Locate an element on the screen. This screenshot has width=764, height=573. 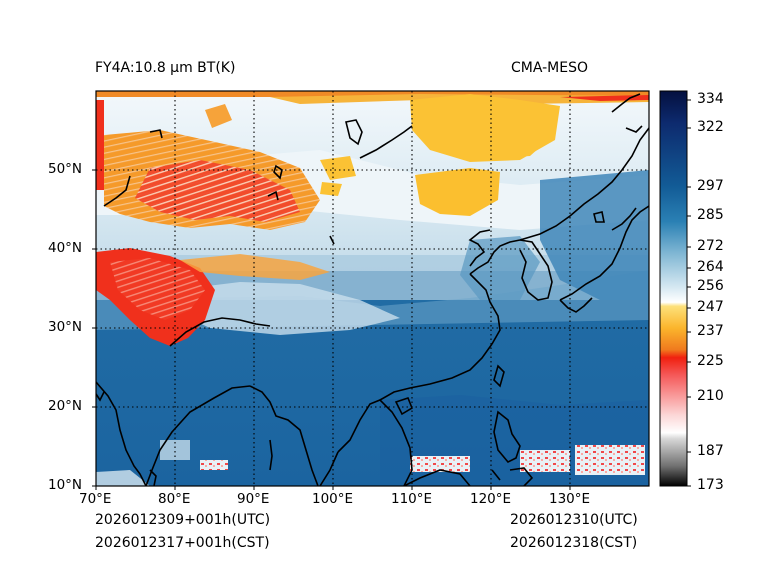
colorbar-label: 256 is located at coordinates (710, 286).